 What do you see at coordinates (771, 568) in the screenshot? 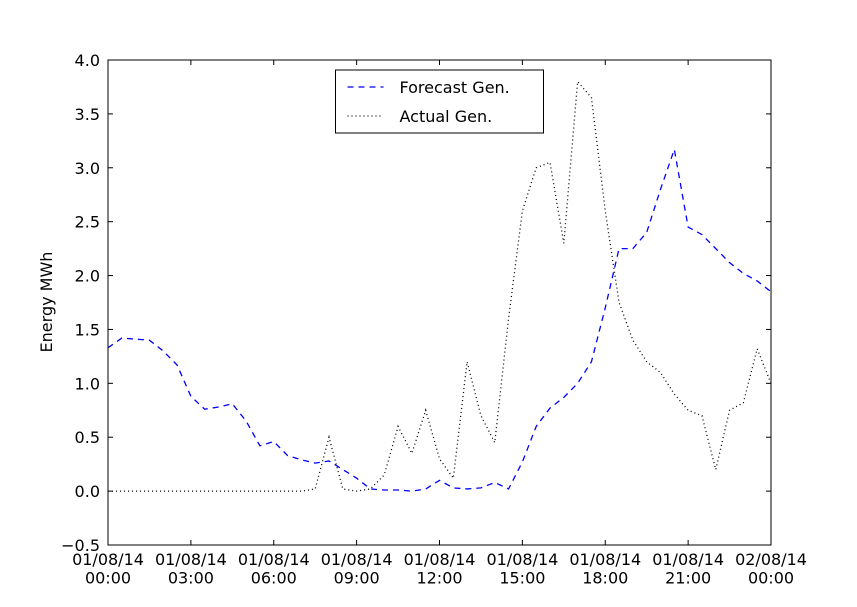
I see `x-tick-label: 02/08/14 00:00` at bounding box center [771, 568].